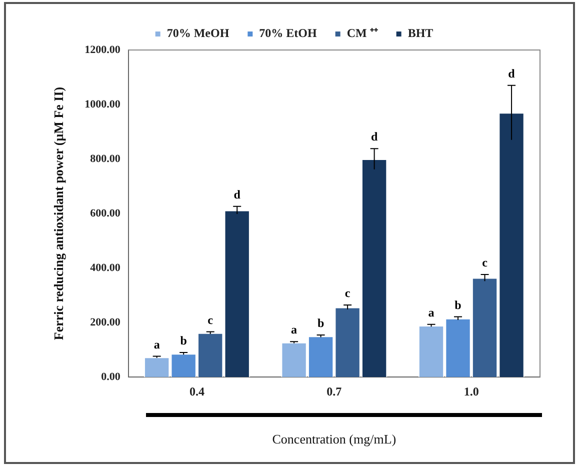 This screenshot has width=583, height=470. I want to click on legend-label: CM ⁺⁺, so click(362, 33).